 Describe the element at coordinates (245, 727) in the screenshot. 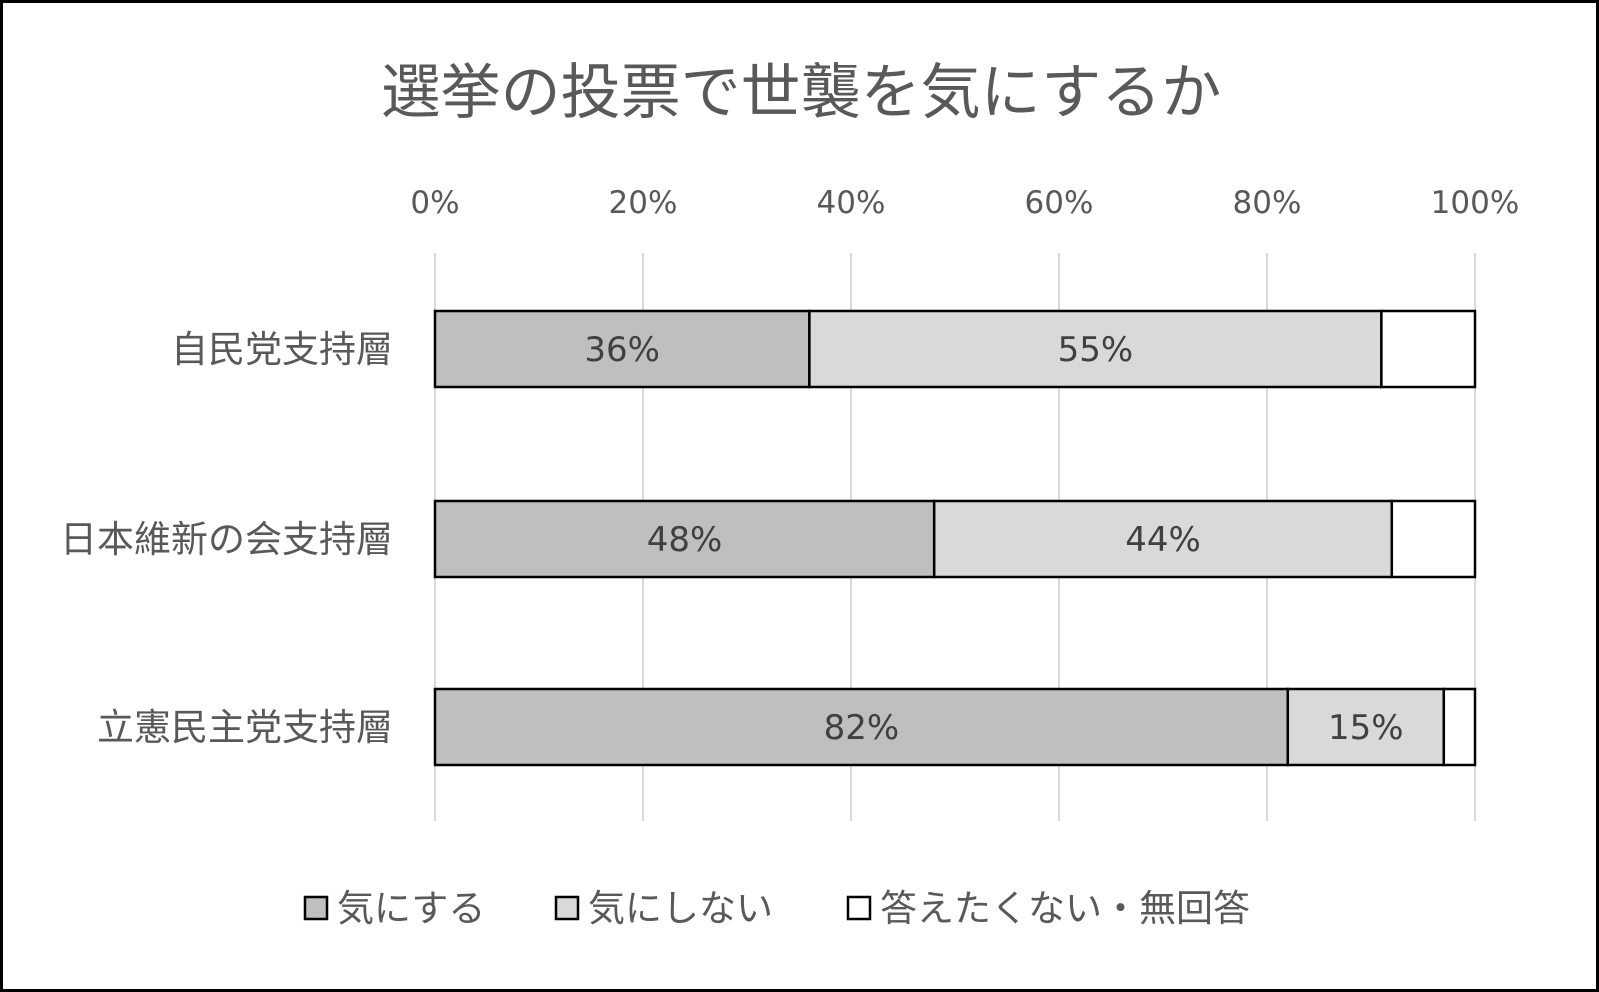

I see `category-label-2: 立憲民主党支持層` at that location.